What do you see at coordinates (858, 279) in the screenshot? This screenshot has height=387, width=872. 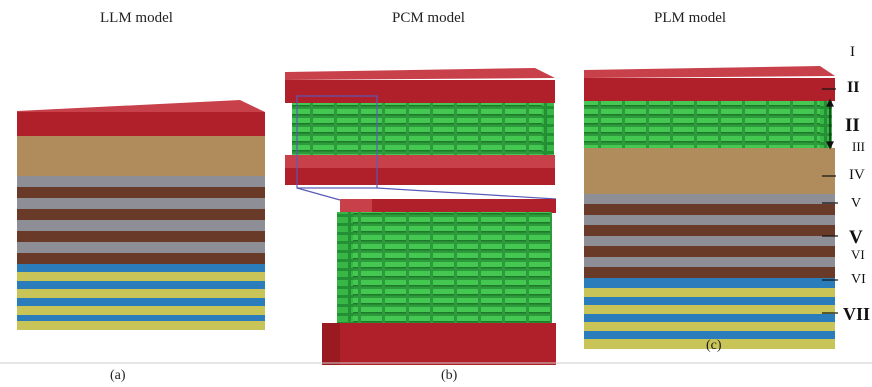 I see `layer-label-vi: VI` at bounding box center [858, 279].